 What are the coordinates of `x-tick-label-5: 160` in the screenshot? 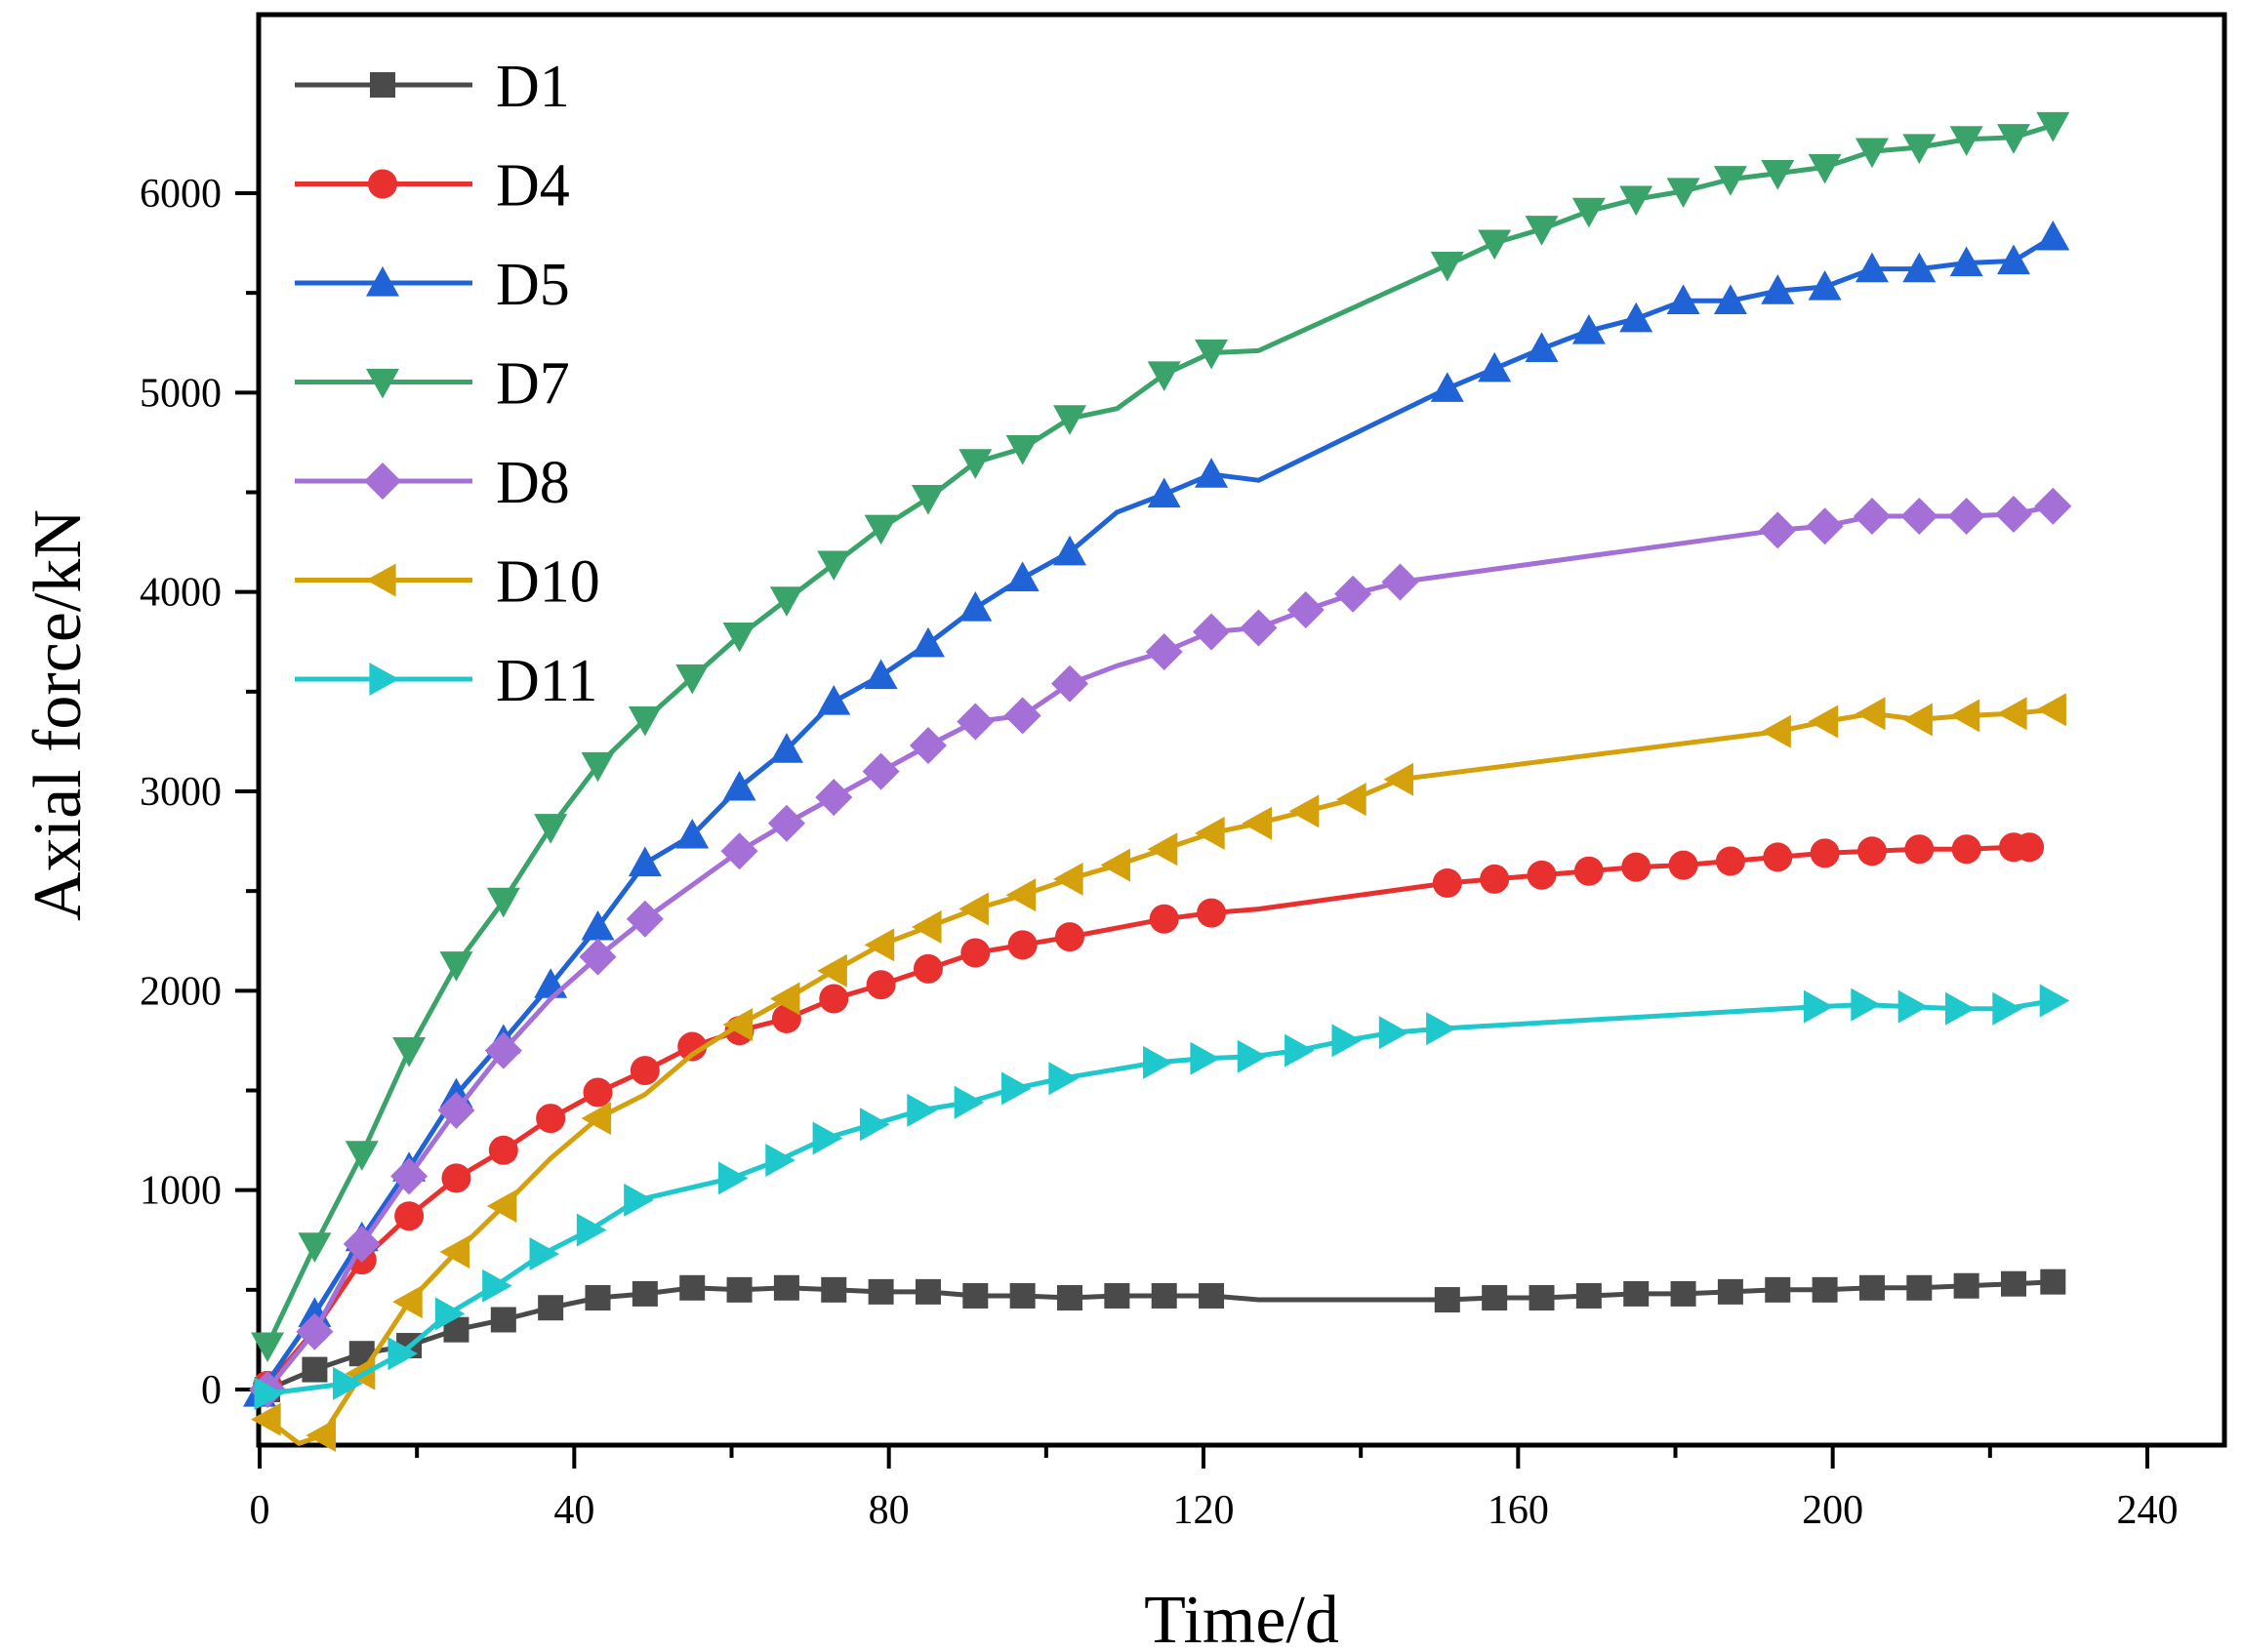 It's located at (1518, 1511).